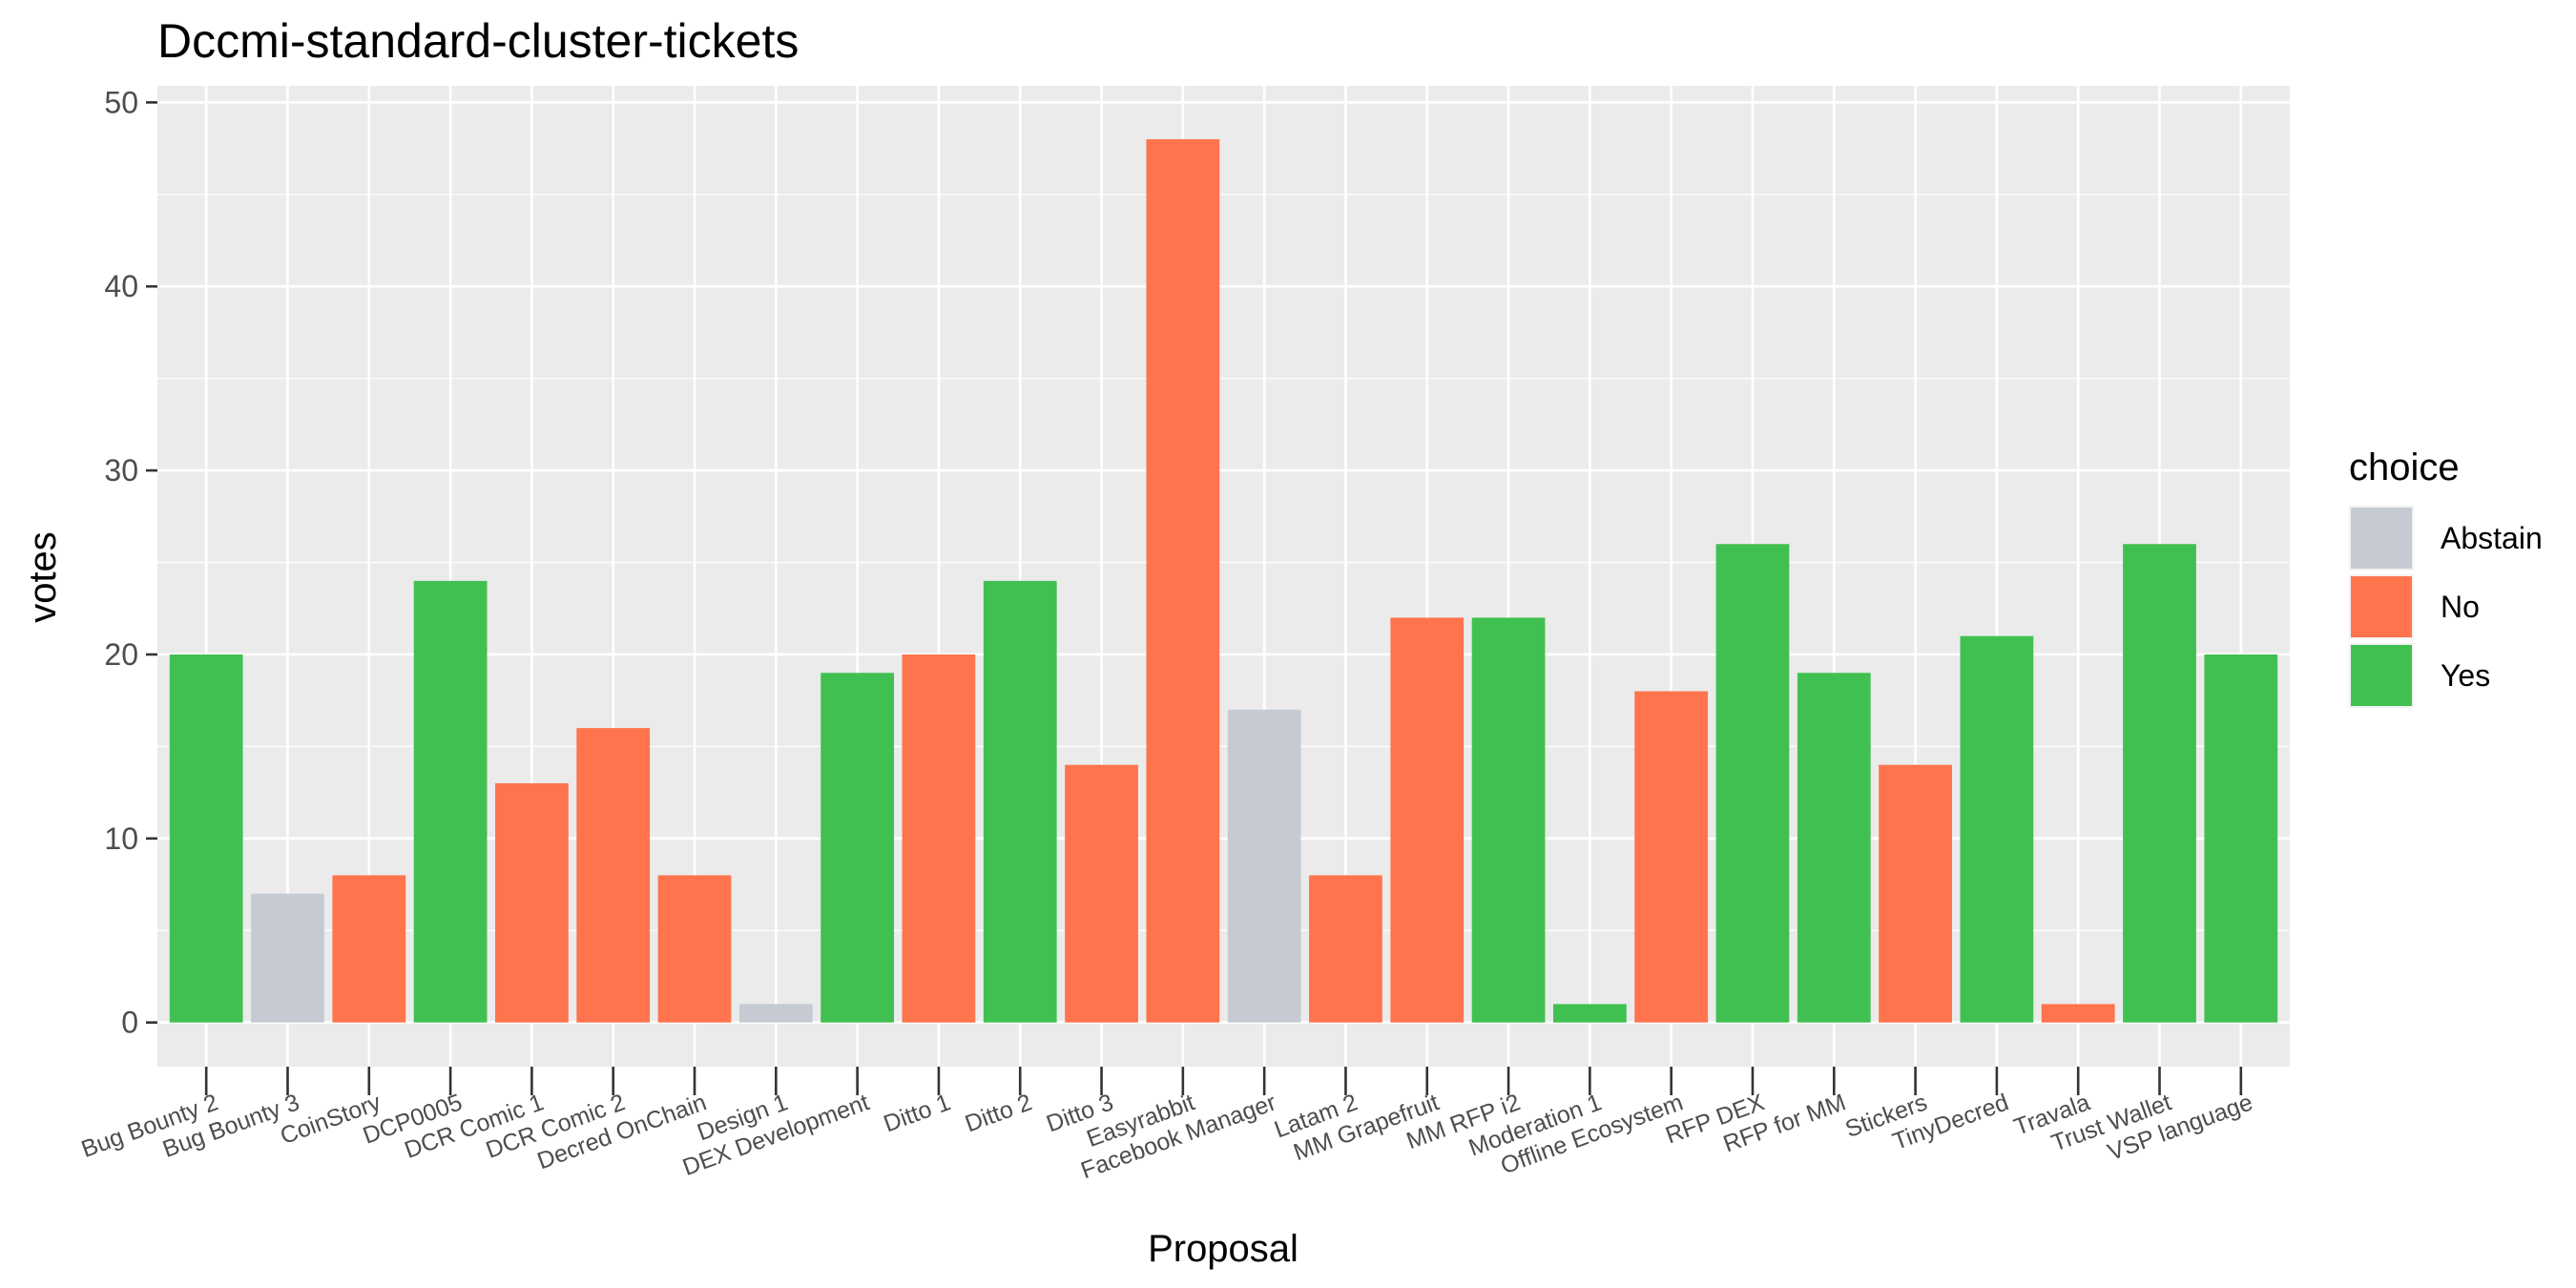 This screenshot has width=2576, height=1288. I want to click on y-tick-label: 40, so click(121, 286).